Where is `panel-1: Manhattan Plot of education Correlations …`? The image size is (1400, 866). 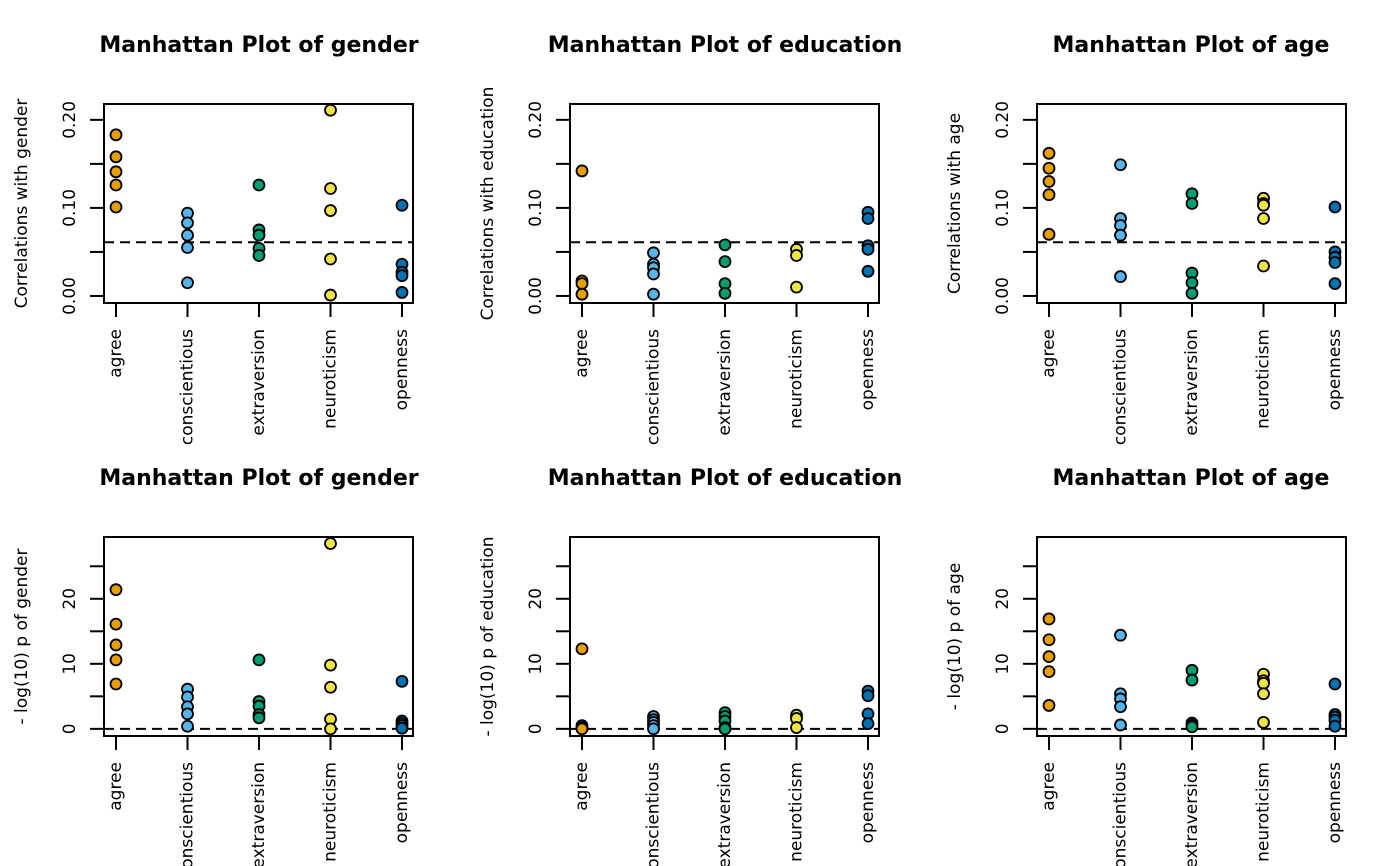 panel-1: Manhattan Plot of education Correlations … is located at coordinates (690, 239).